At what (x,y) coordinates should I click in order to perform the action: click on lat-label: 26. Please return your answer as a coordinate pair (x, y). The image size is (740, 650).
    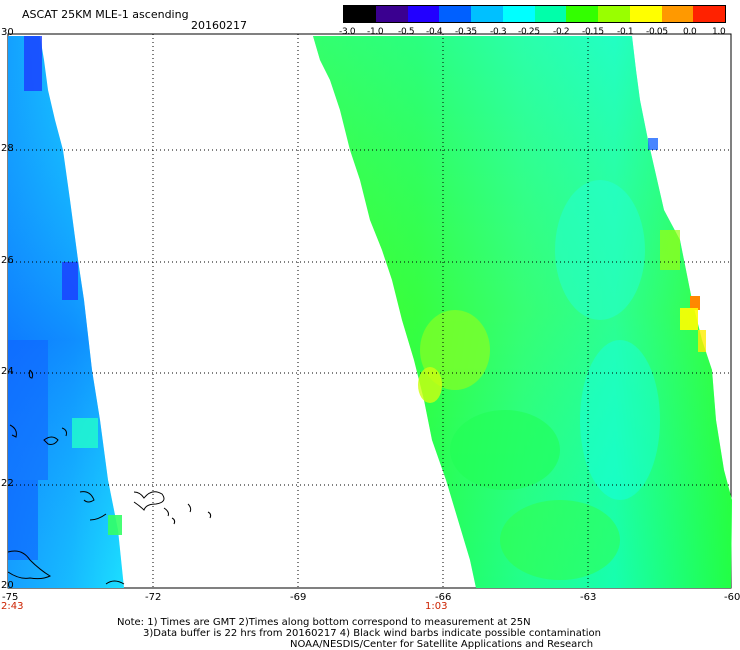
    Looking at the image, I should click on (7, 260).